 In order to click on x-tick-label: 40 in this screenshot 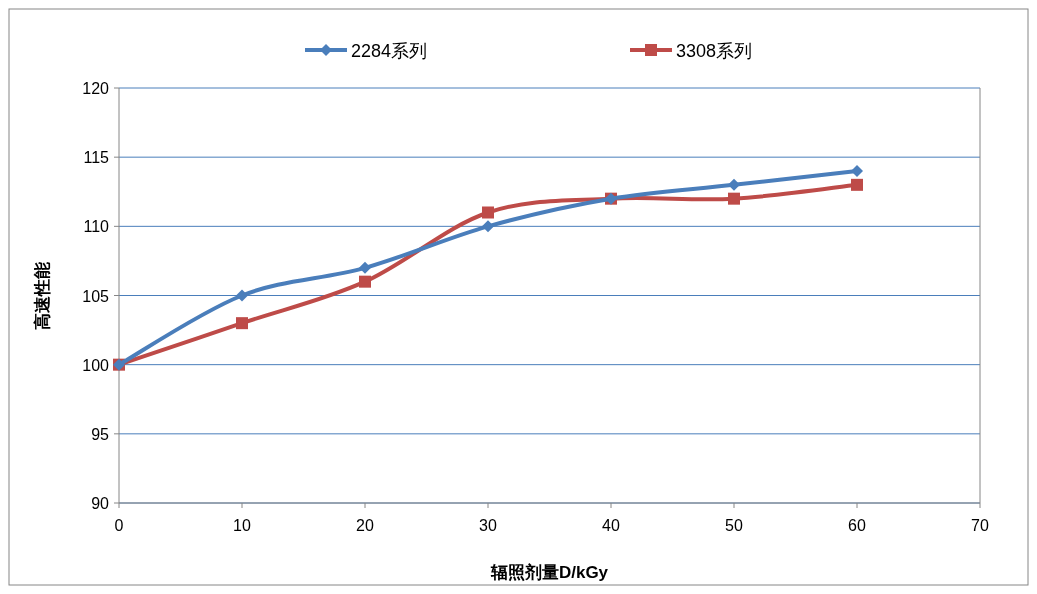, I will do `click(611, 525)`.